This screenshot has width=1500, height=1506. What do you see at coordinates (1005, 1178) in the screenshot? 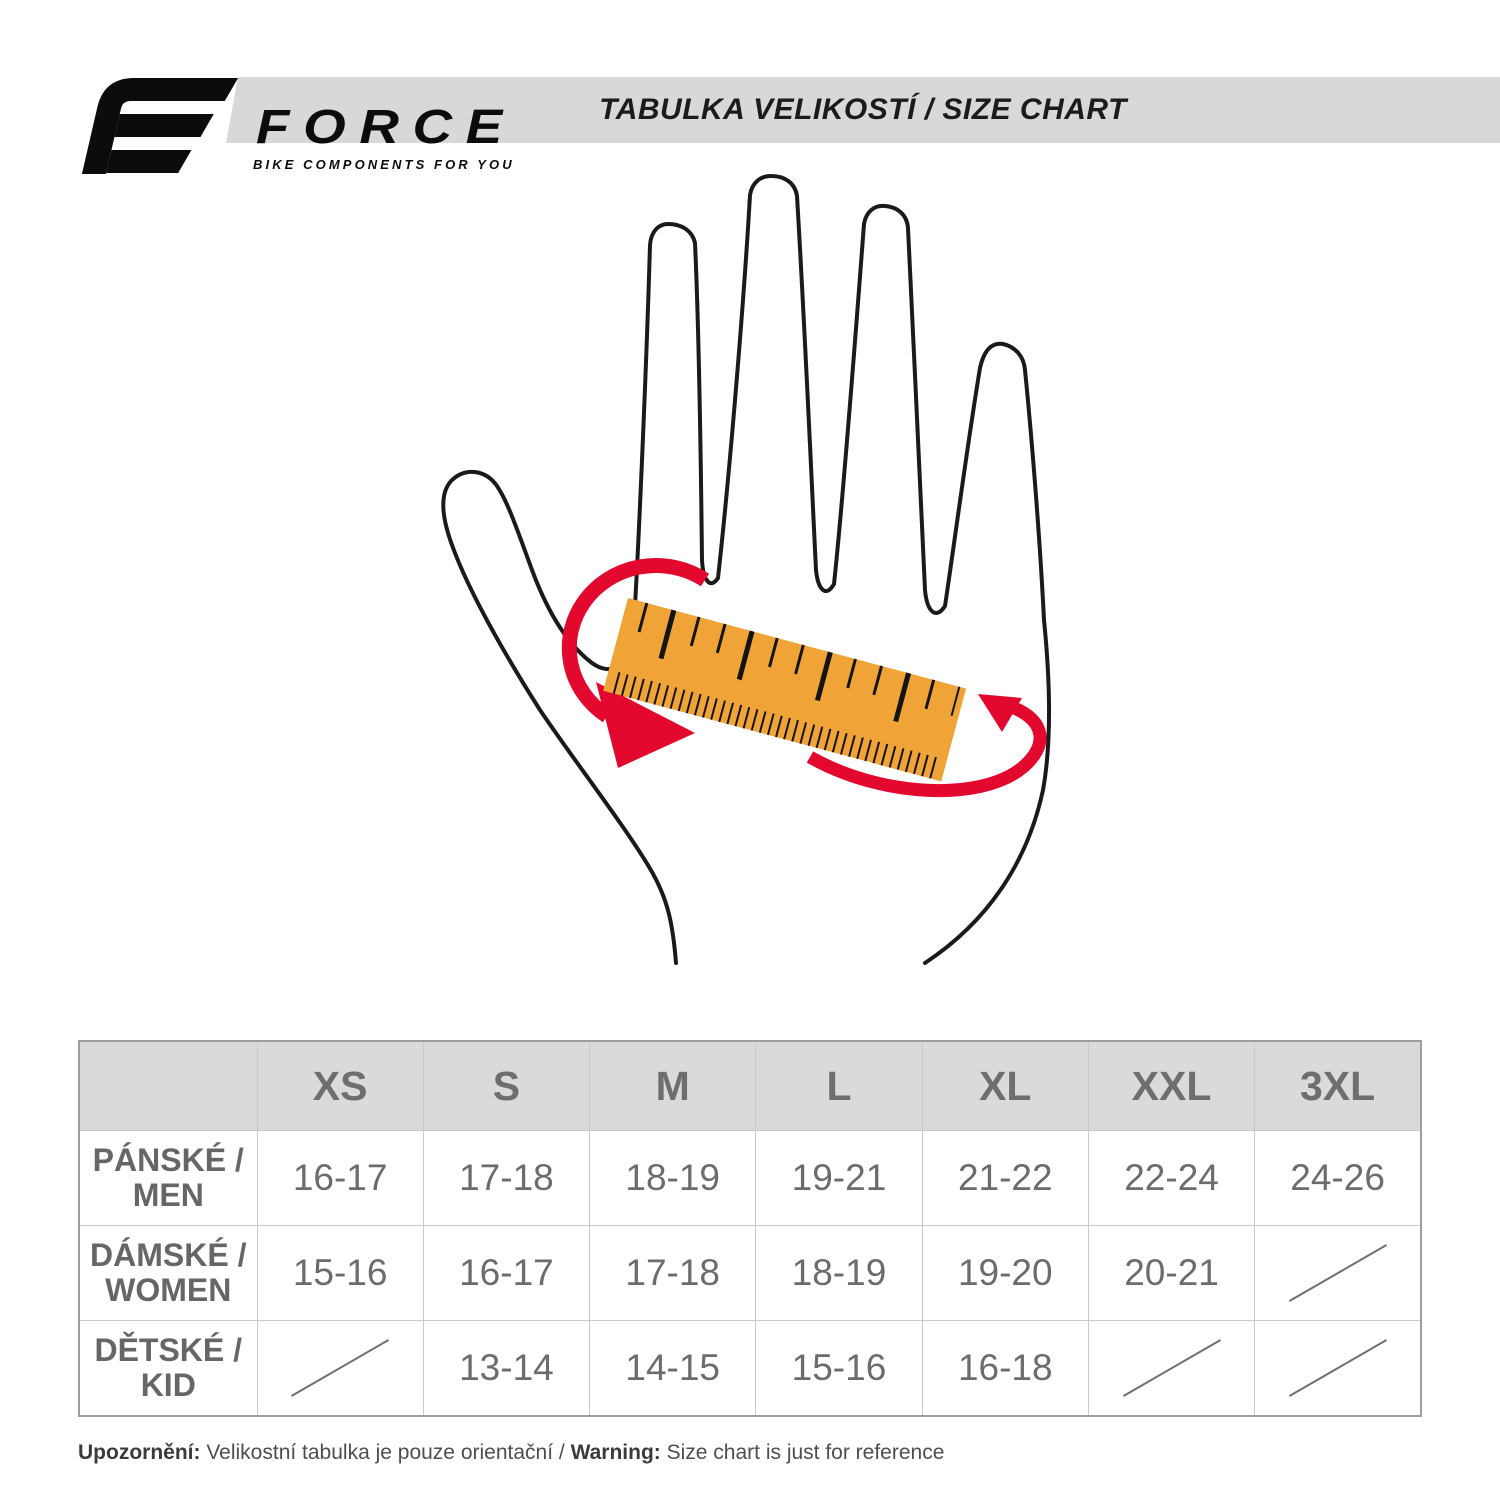
I see `size-cell: 21-22` at bounding box center [1005, 1178].